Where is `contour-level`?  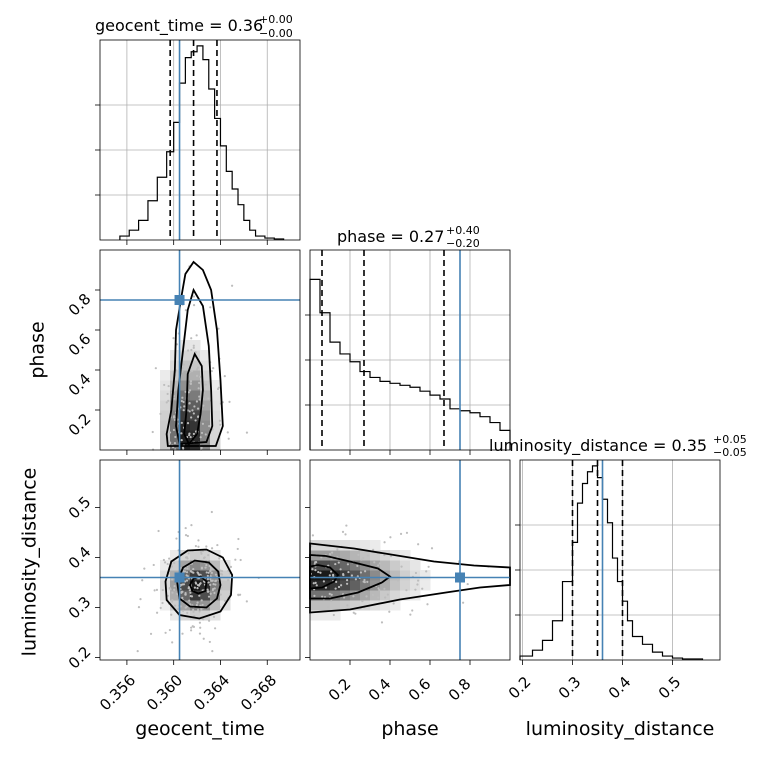
contour-level is located at coordinates (199, 584).